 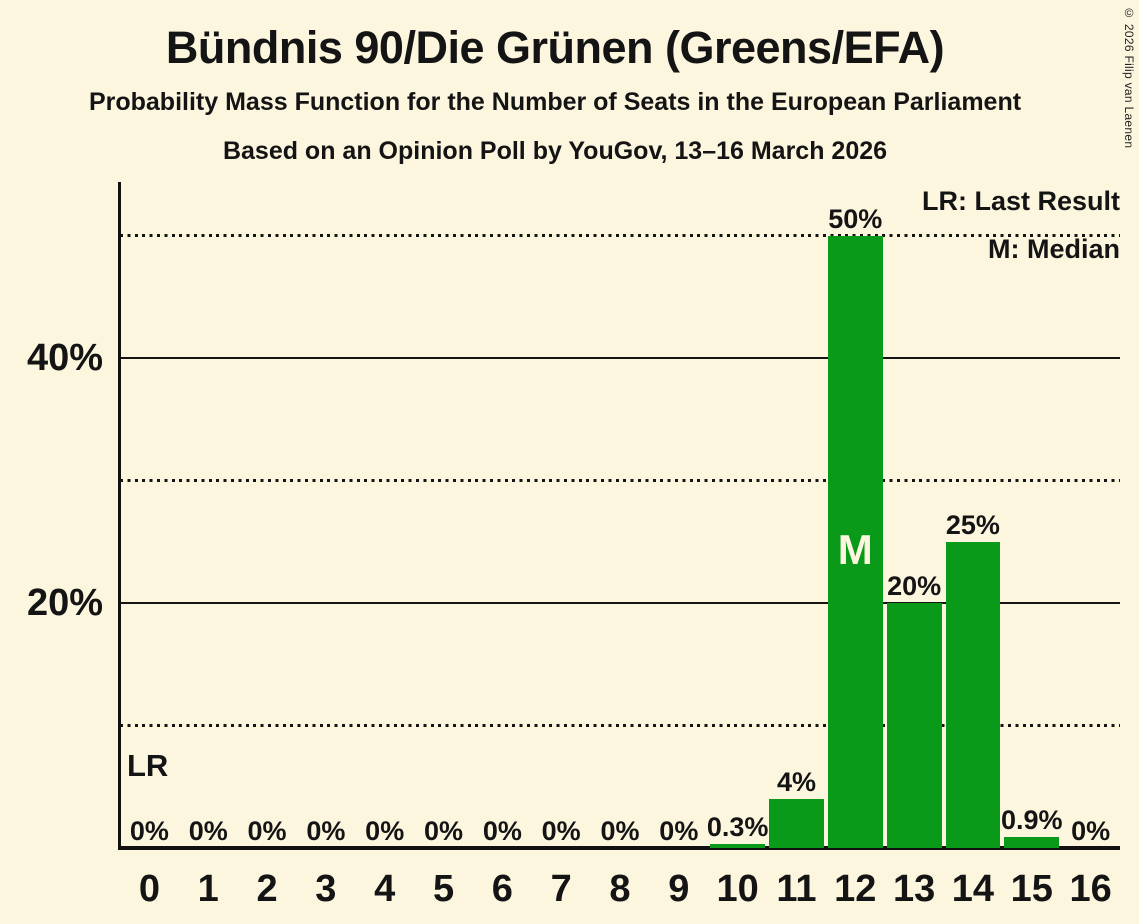 What do you see at coordinates (1129, 77) in the screenshot?
I see `copyright-notice: © 2026 Filip van Laenen` at bounding box center [1129, 77].